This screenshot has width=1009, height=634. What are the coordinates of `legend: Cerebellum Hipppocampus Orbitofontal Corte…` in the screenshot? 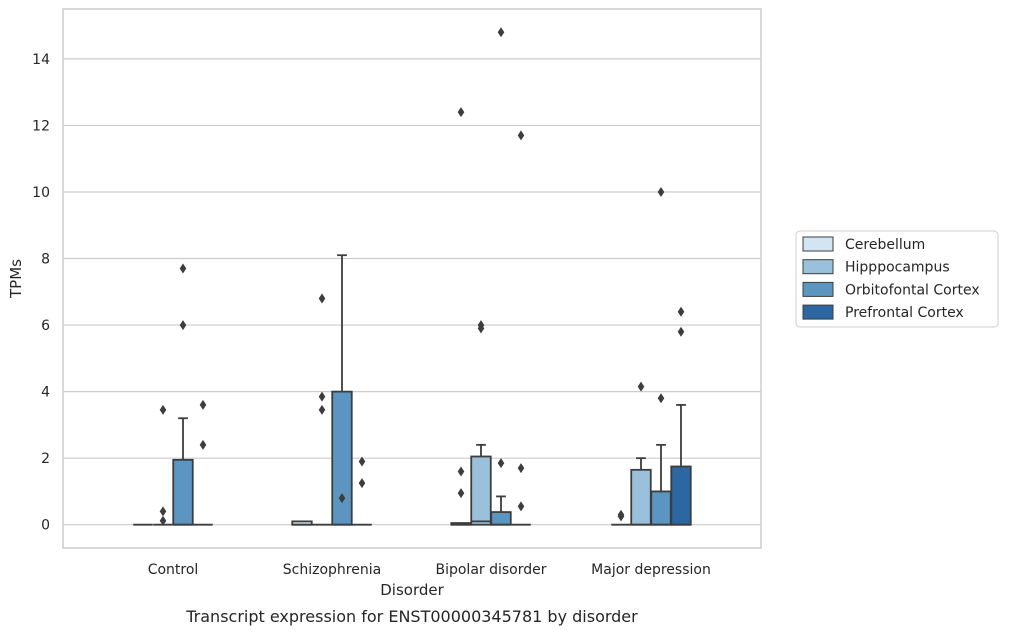 It's located at (897, 279).